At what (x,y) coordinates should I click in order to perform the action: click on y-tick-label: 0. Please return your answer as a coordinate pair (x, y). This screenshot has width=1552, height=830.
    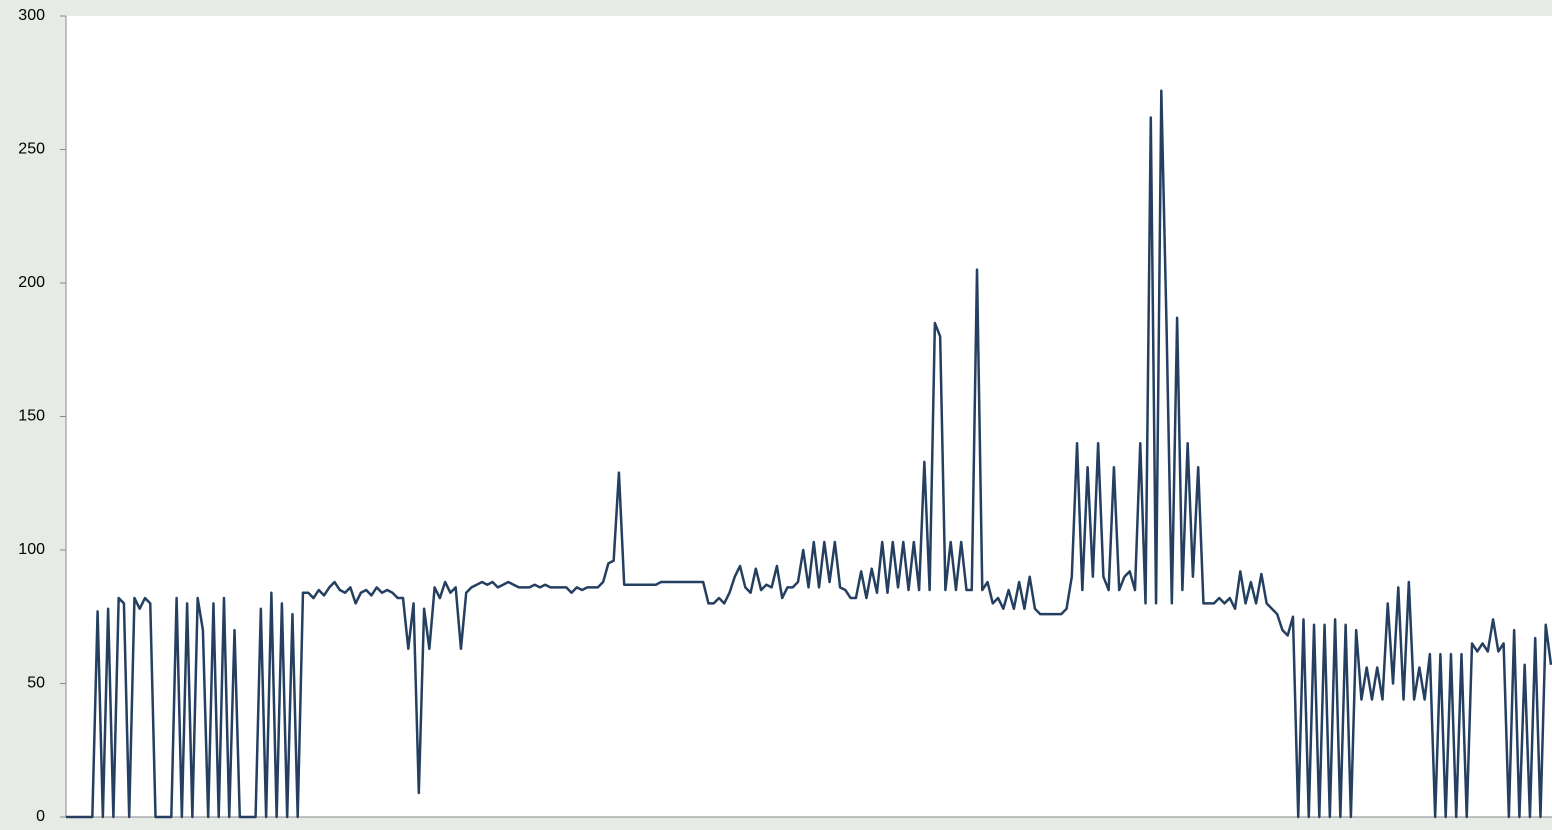
    Looking at the image, I should click on (40, 816).